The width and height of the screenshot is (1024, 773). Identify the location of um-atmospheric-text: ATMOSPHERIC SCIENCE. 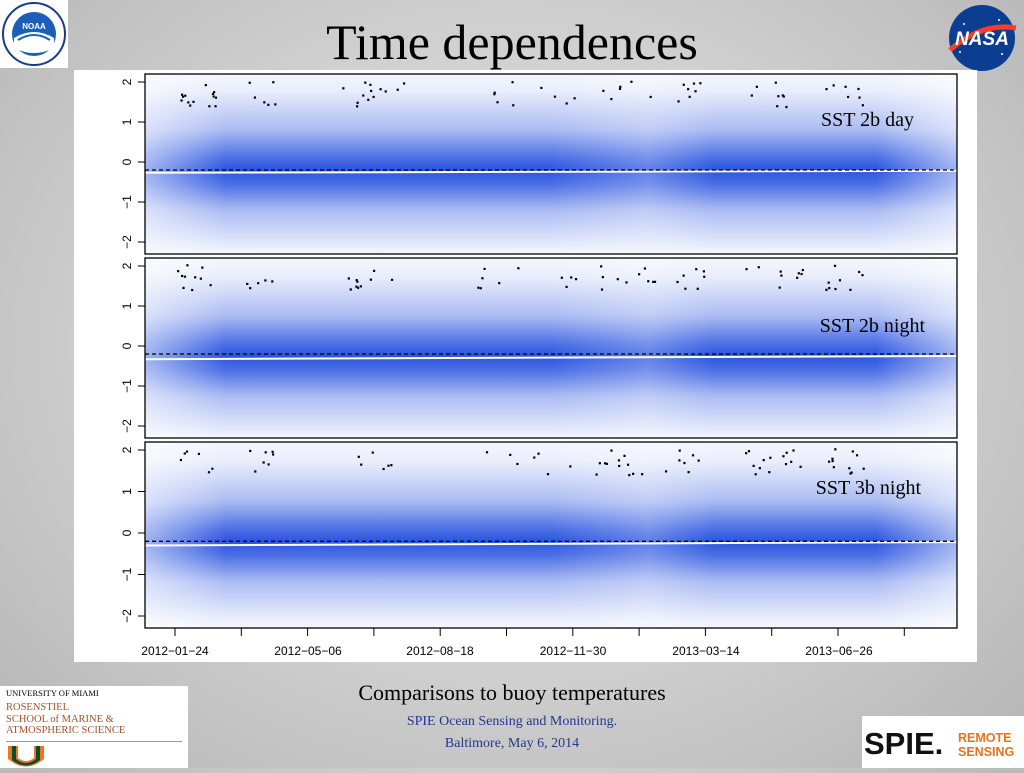
(66, 730).